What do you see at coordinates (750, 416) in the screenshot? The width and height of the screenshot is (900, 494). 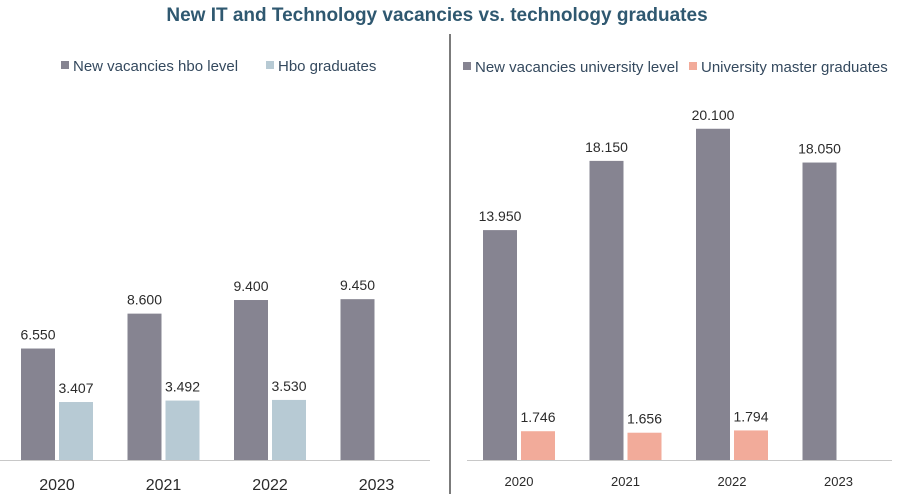 I see `data-label-1-1-2: 1.794` at bounding box center [750, 416].